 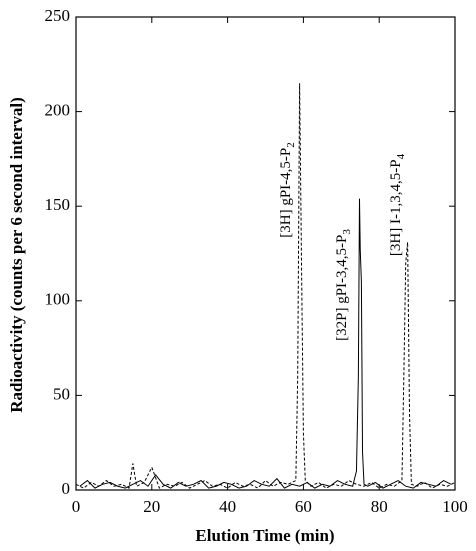 What do you see at coordinates (286, 193) in the screenshot?
I see `annotation-text: [3H] gPI-4,5-P` at bounding box center [286, 193].